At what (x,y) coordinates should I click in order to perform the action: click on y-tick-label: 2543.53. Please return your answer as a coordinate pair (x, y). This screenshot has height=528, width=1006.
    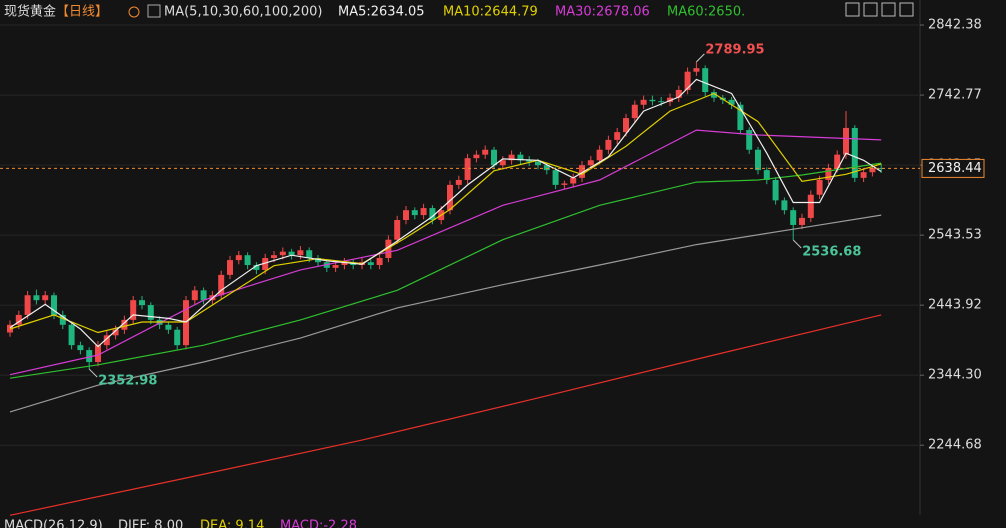
    Looking at the image, I should click on (955, 235).